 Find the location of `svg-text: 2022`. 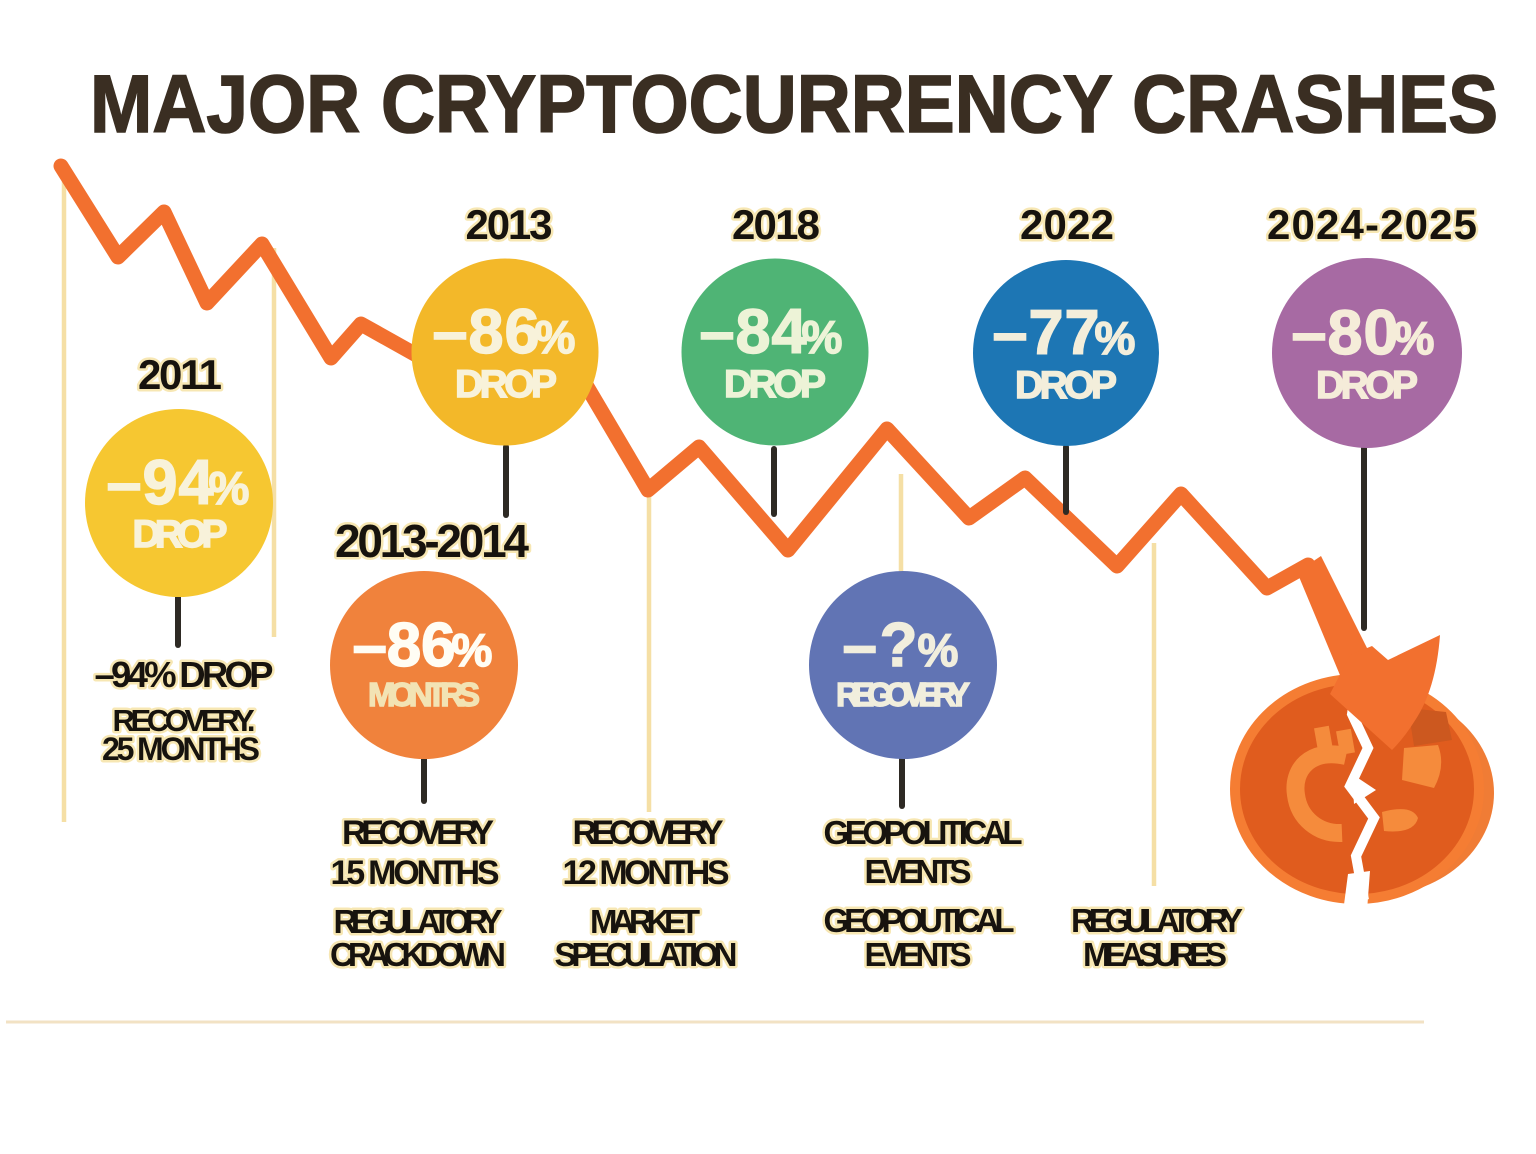

svg-text: 2022 is located at coordinates (1067, 224).